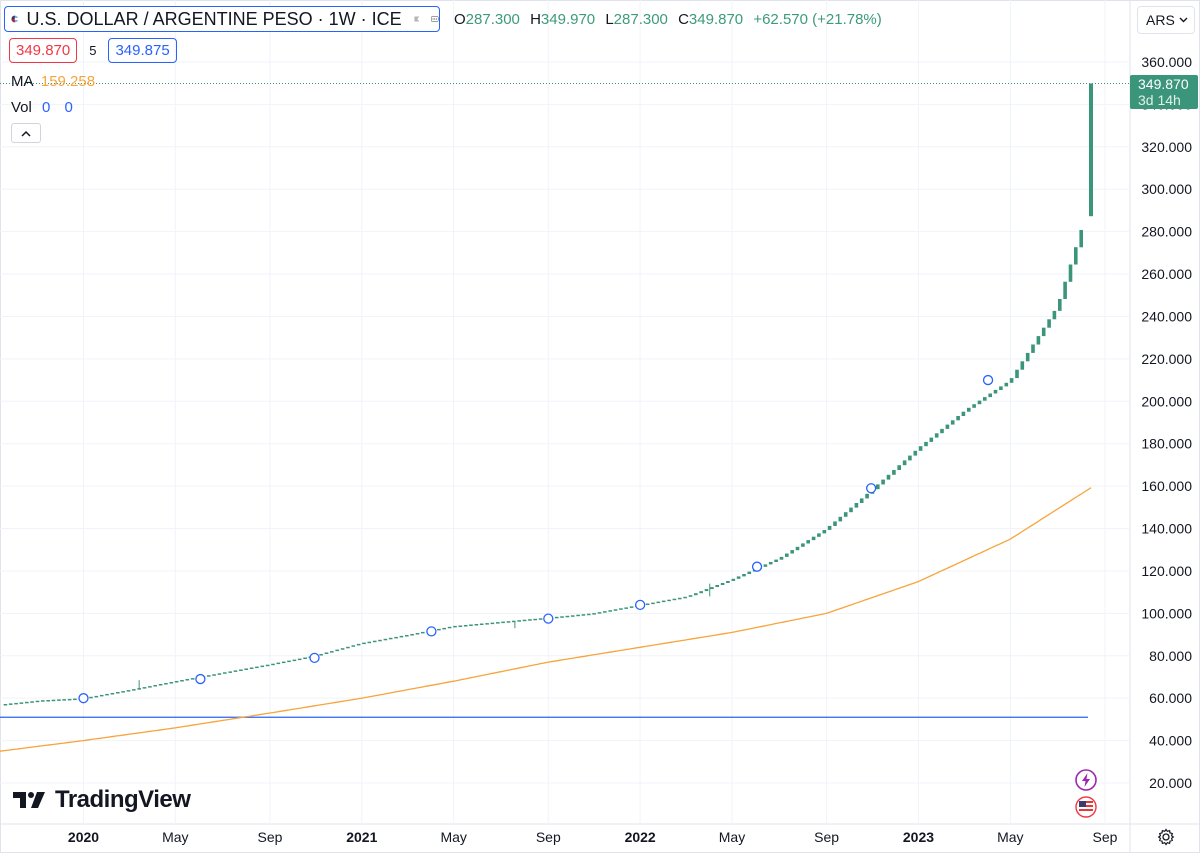 The image size is (1200, 853). I want to click on vol-value-1: 0, so click(46, 107).